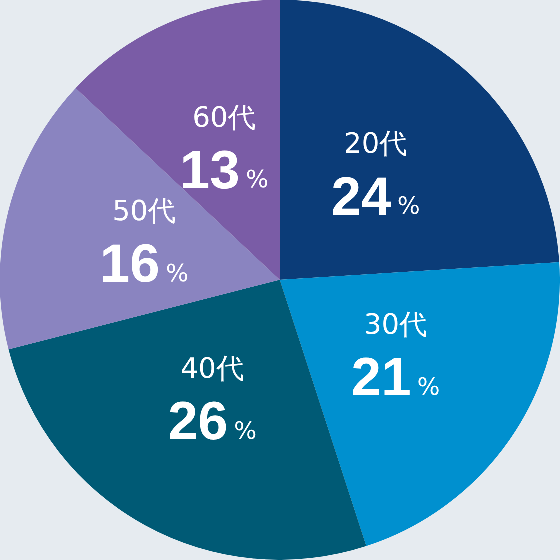 Image resolution: width=560 pixels, height=560 pixels. I want to click on data-label: 13%, so click(224, 170).